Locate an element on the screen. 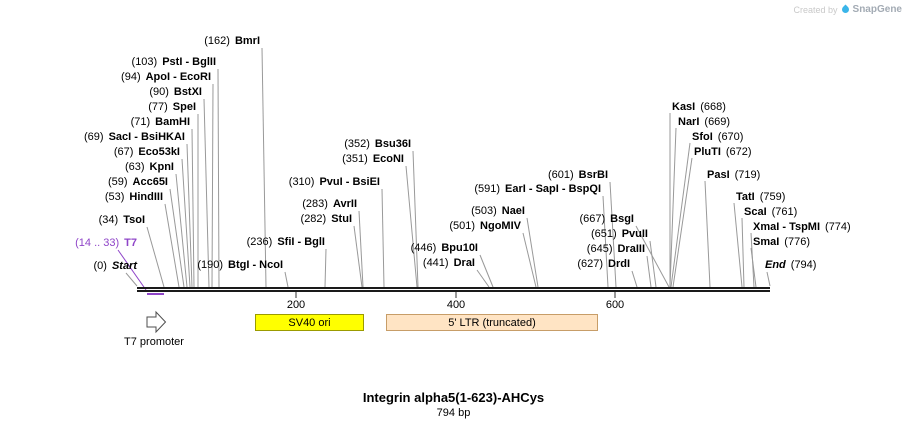 This screenshot has width=907, height=430. feature-sv40-ori-label: SV40 ori is located at coordinates (309, 322).